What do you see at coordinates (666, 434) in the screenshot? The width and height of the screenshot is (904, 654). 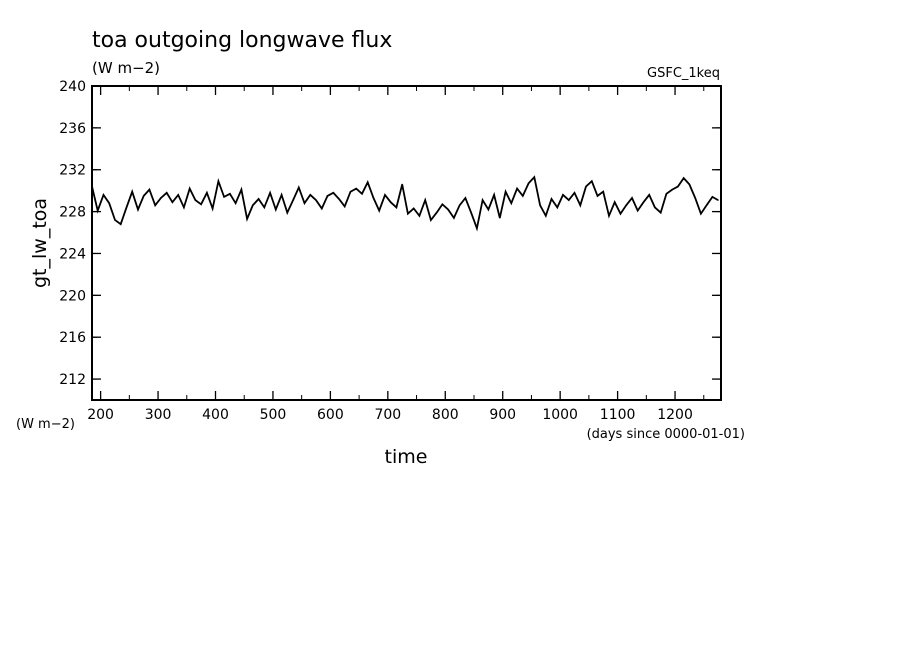 I see `x-axis-units: (days since 0000-01-01)` at bounding box center [666, 434].